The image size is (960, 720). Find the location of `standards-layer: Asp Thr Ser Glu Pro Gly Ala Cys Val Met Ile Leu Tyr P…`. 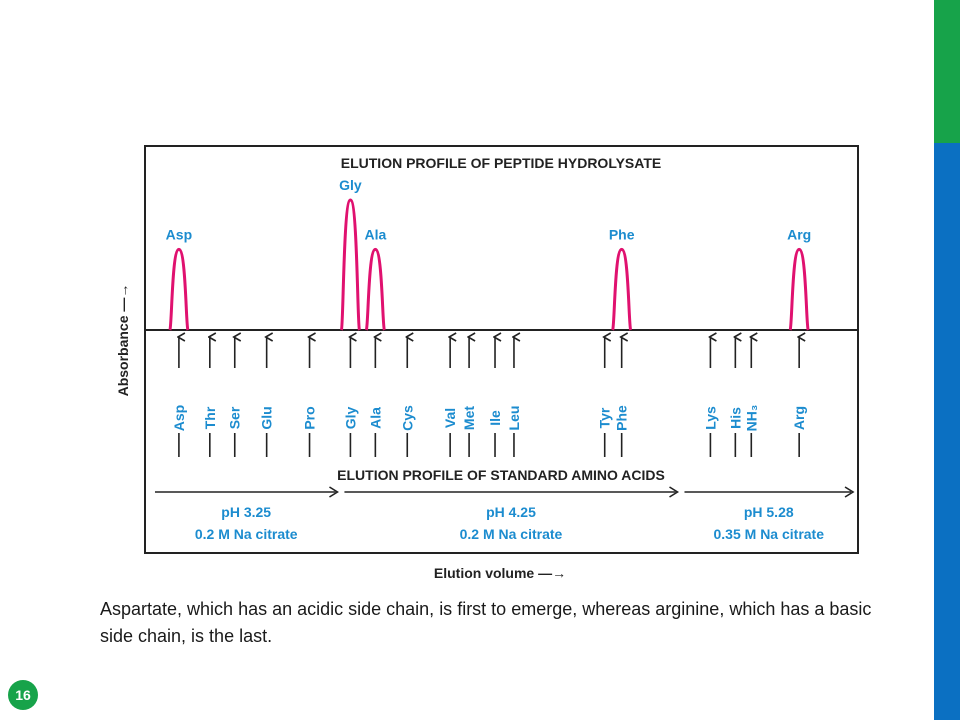

standards-layer: Asp Thr Ser Glu Pro Gly Ala Cys Val Met Ile Leu Tyr P… is located at coordinates (489, 397).